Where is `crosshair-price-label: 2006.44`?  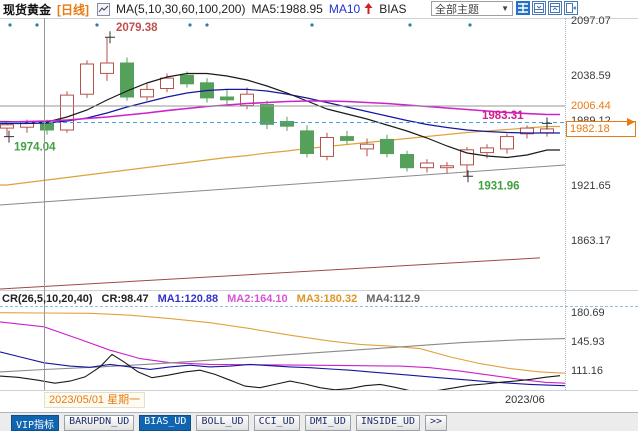
crosshair-price-label: 2006.44 is located at coordinates (591, 106).